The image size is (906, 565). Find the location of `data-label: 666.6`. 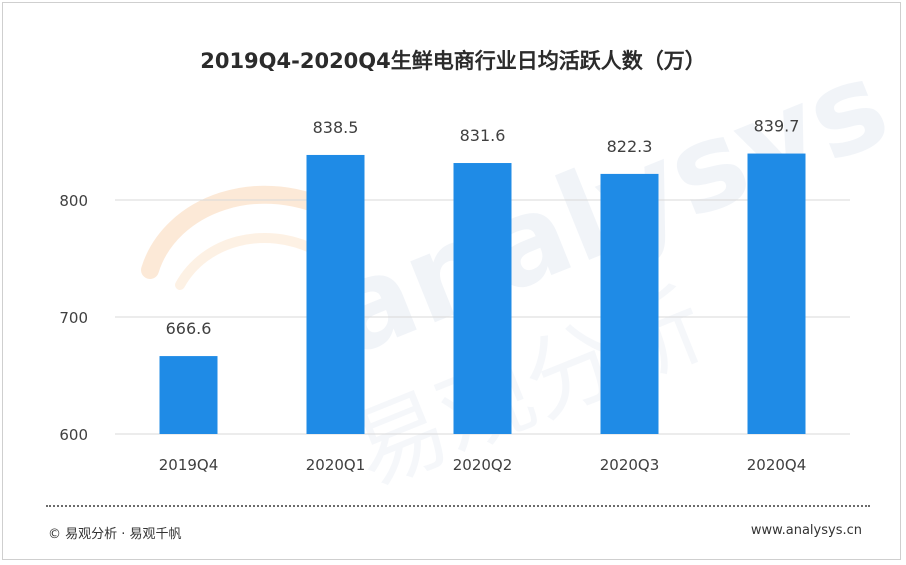

data-label: 666.6 is located at coordinates (189, 328).